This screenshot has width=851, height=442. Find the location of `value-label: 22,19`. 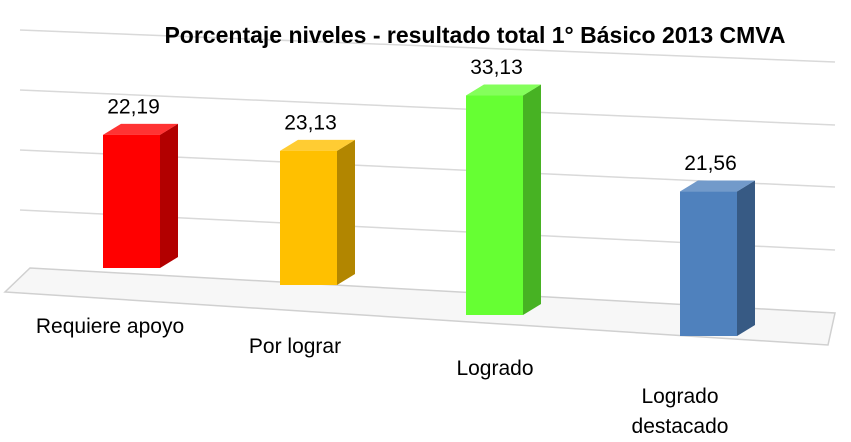

value-label: 22,19 is located at coordinates (133, 106).